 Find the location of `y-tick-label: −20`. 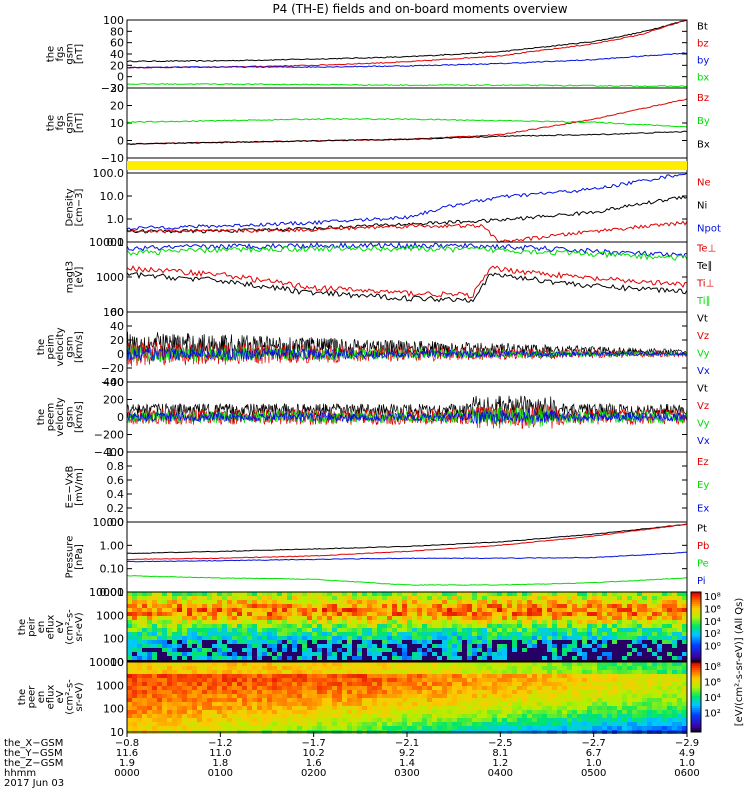

y-tick-label: −20 is located at coordinates (112, 88).